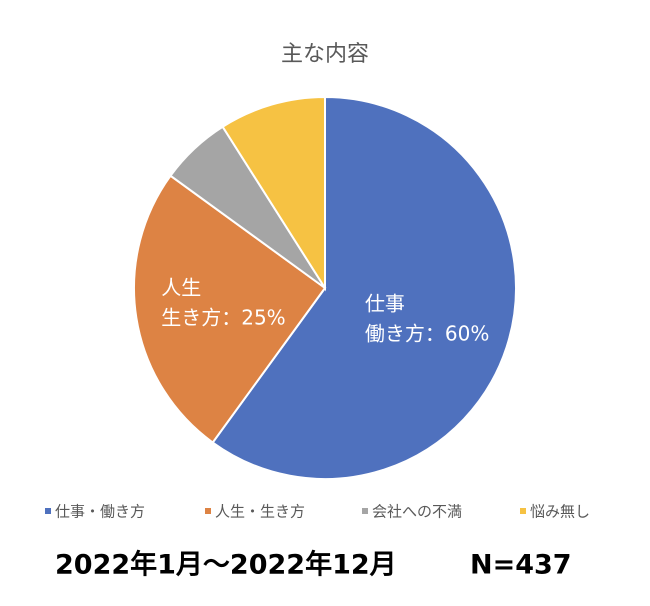 This screenshot has width=650, height=606. Describe the element at coordinates (260, 512) in the screenshot. I see `legend-label: 人生・生き方` at that location.